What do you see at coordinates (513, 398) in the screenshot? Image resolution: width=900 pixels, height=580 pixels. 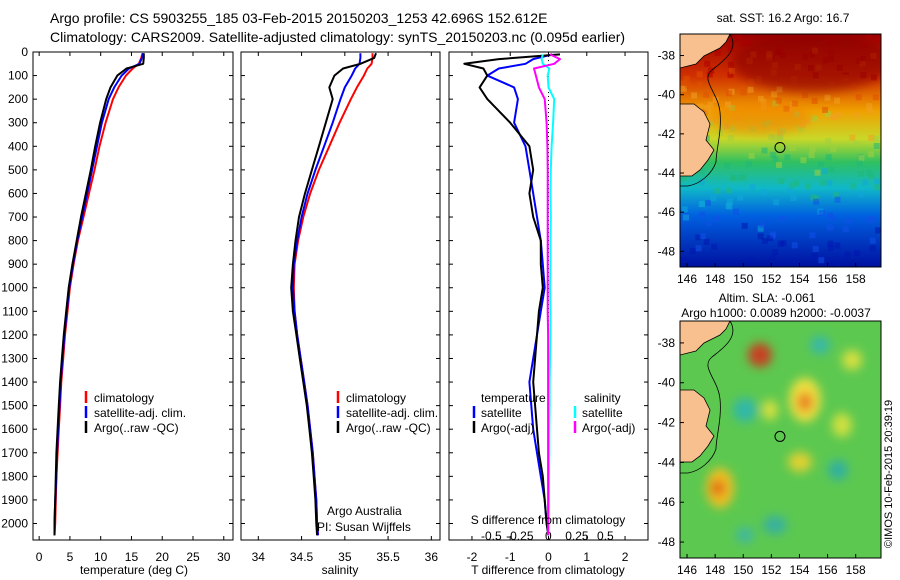 I see `legend-title-temperature: temperature` at bounding box center [513, 398].